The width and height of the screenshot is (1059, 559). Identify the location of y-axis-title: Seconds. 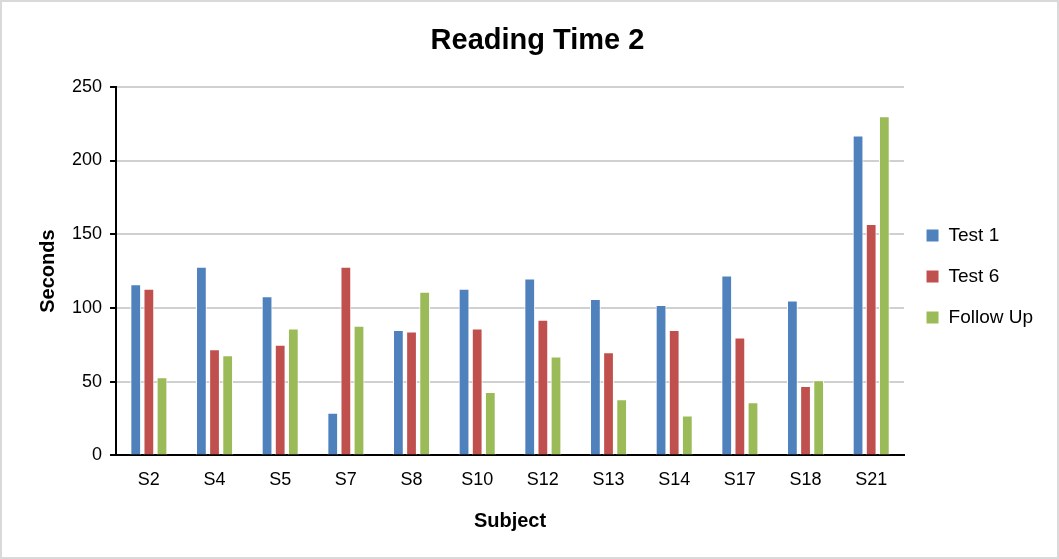
(46, 271).